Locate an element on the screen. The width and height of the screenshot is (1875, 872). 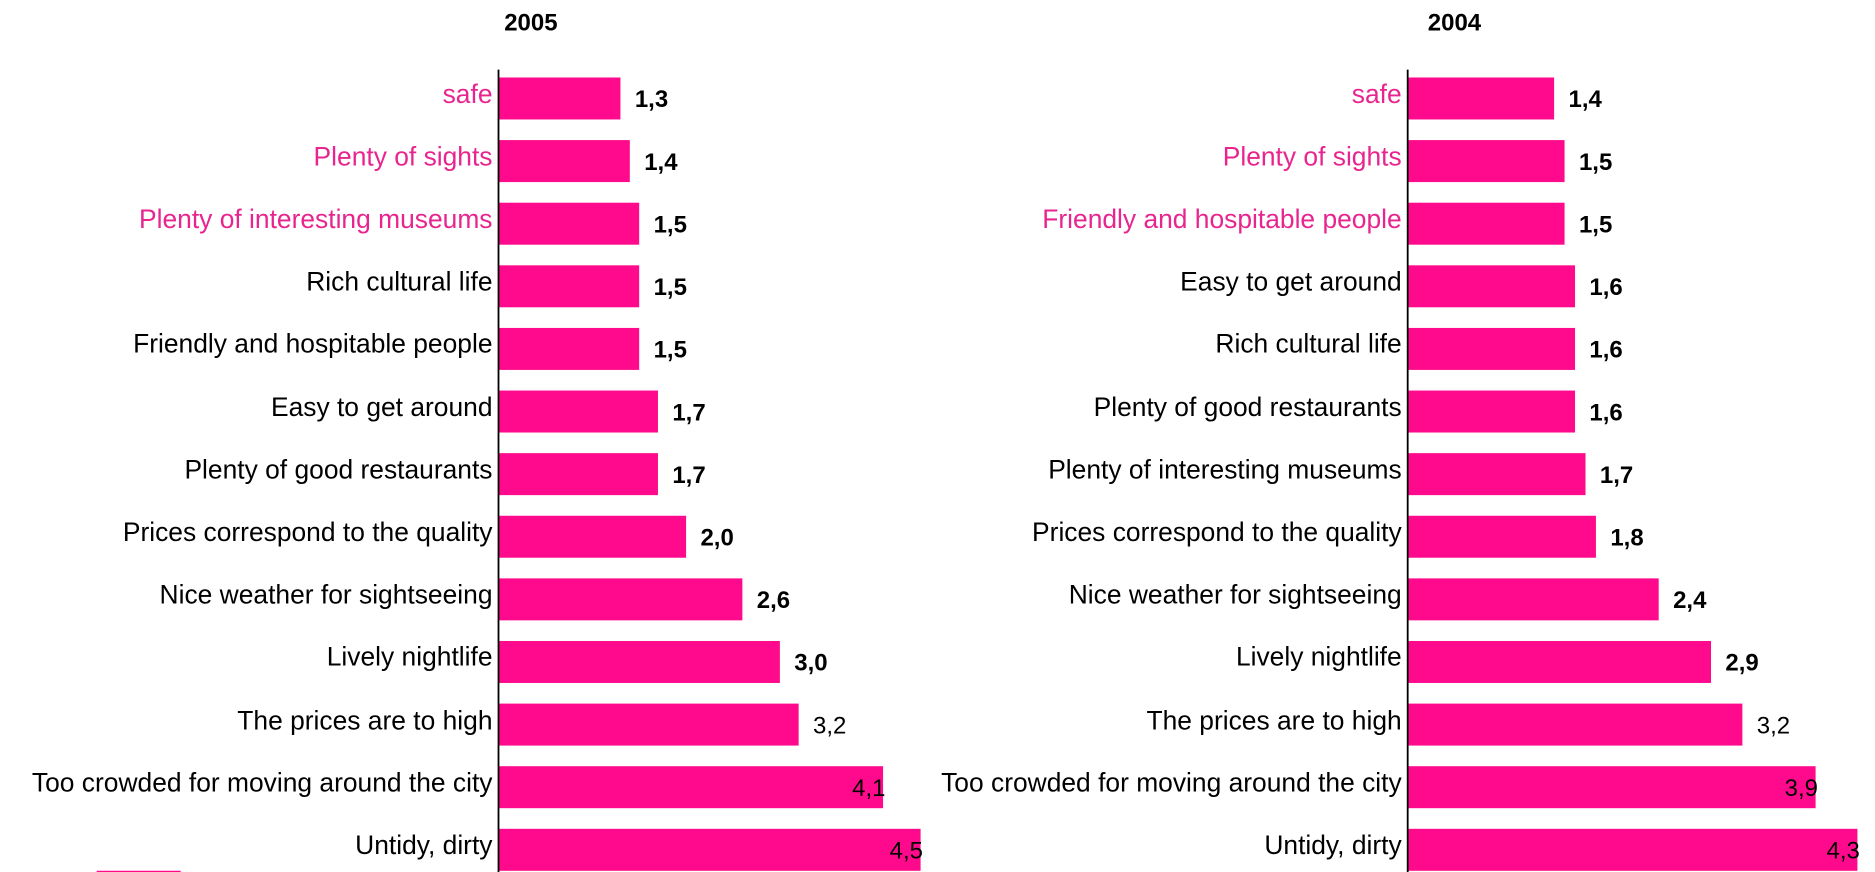
value-label: 2,9 is located at coordinates (1741, 663).